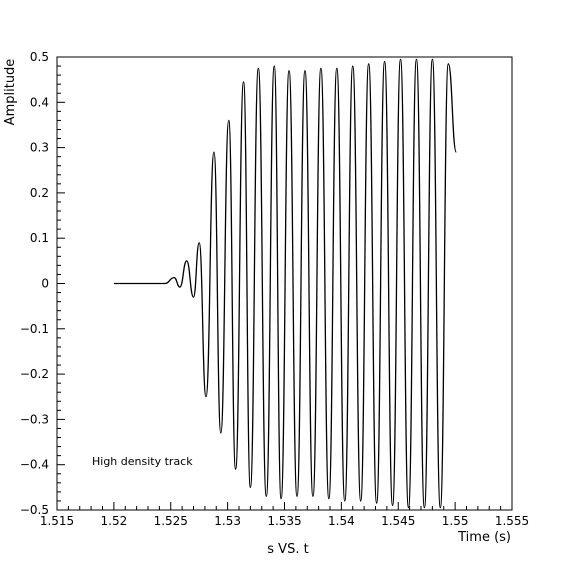 This screenshot has height=567, width=567. I want to click on x-tick-label-8: 1.555, so click(512, 521).